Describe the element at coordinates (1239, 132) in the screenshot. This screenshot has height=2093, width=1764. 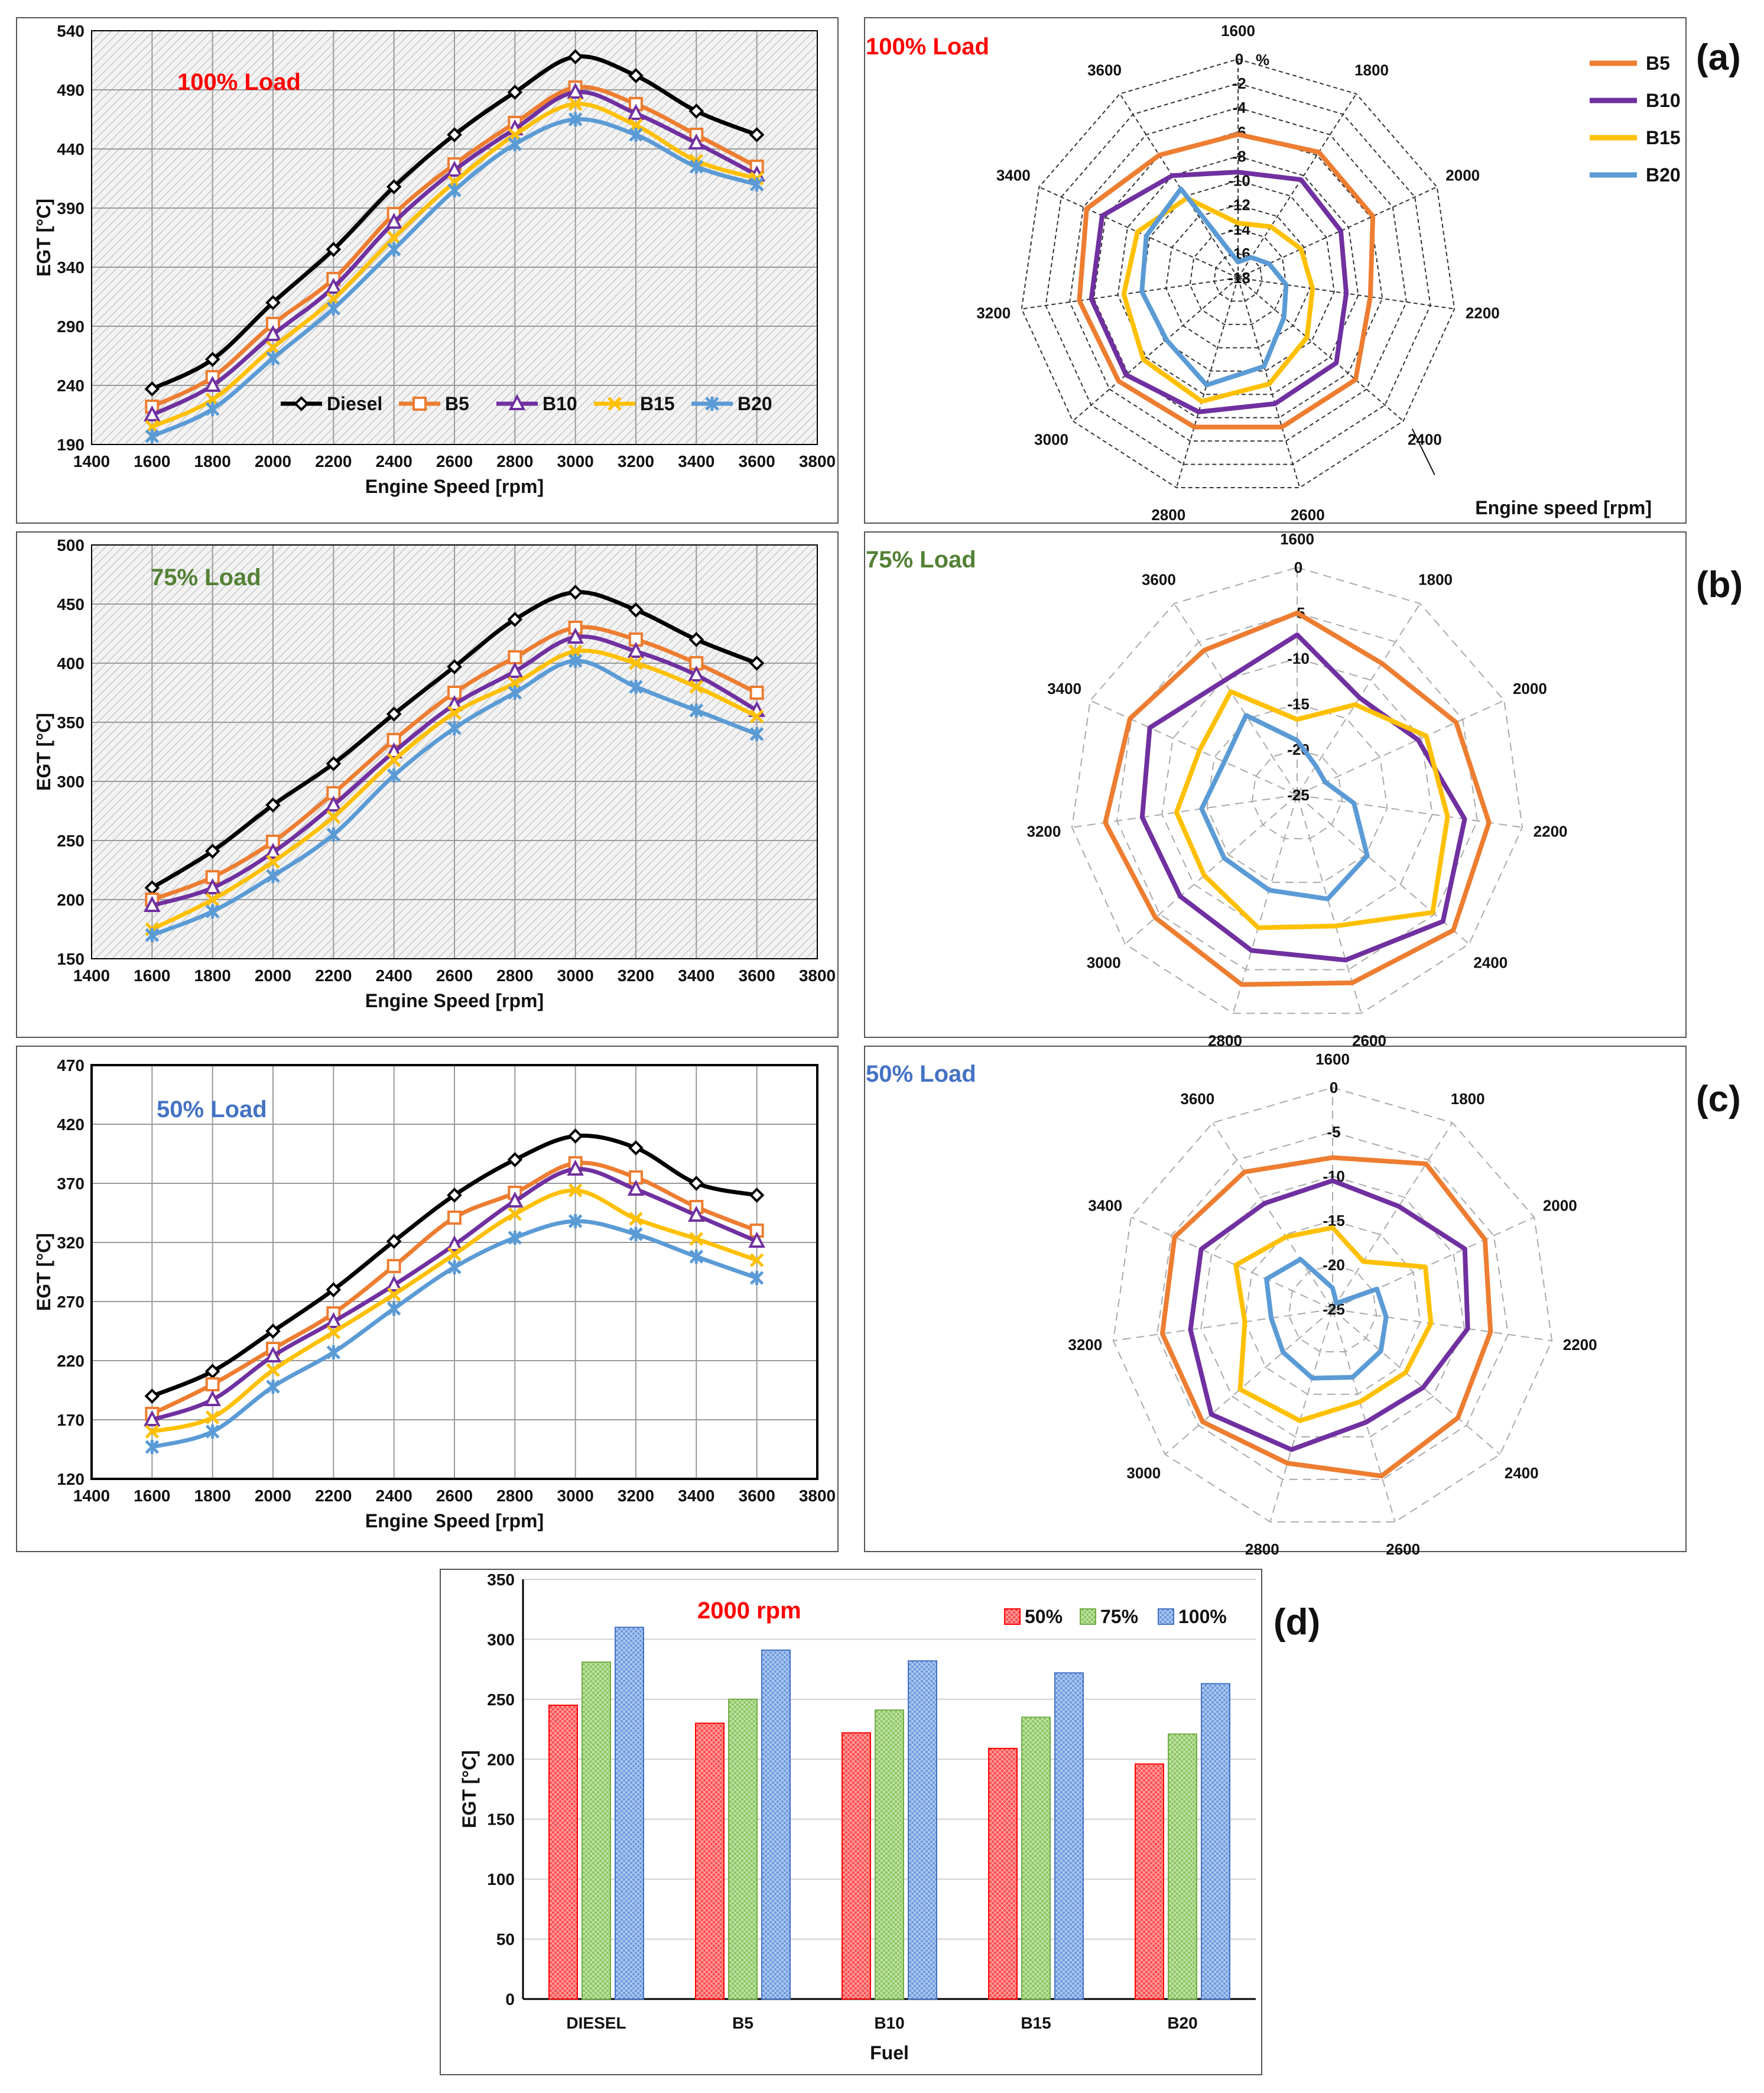
I see `radar-ring-label: -6` at that location.